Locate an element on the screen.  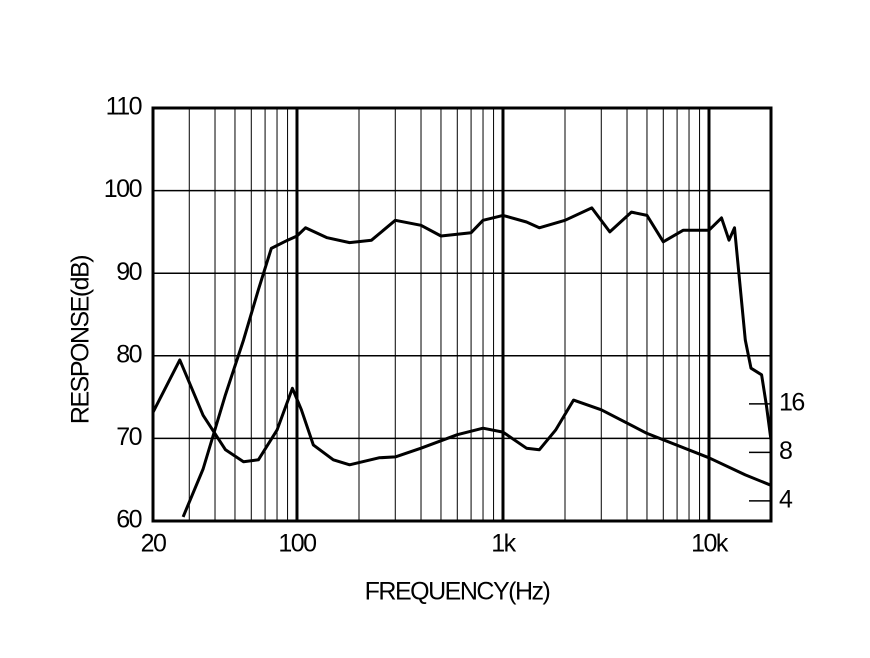
y-tick-label: 110 is located at coordinates (124, 107).